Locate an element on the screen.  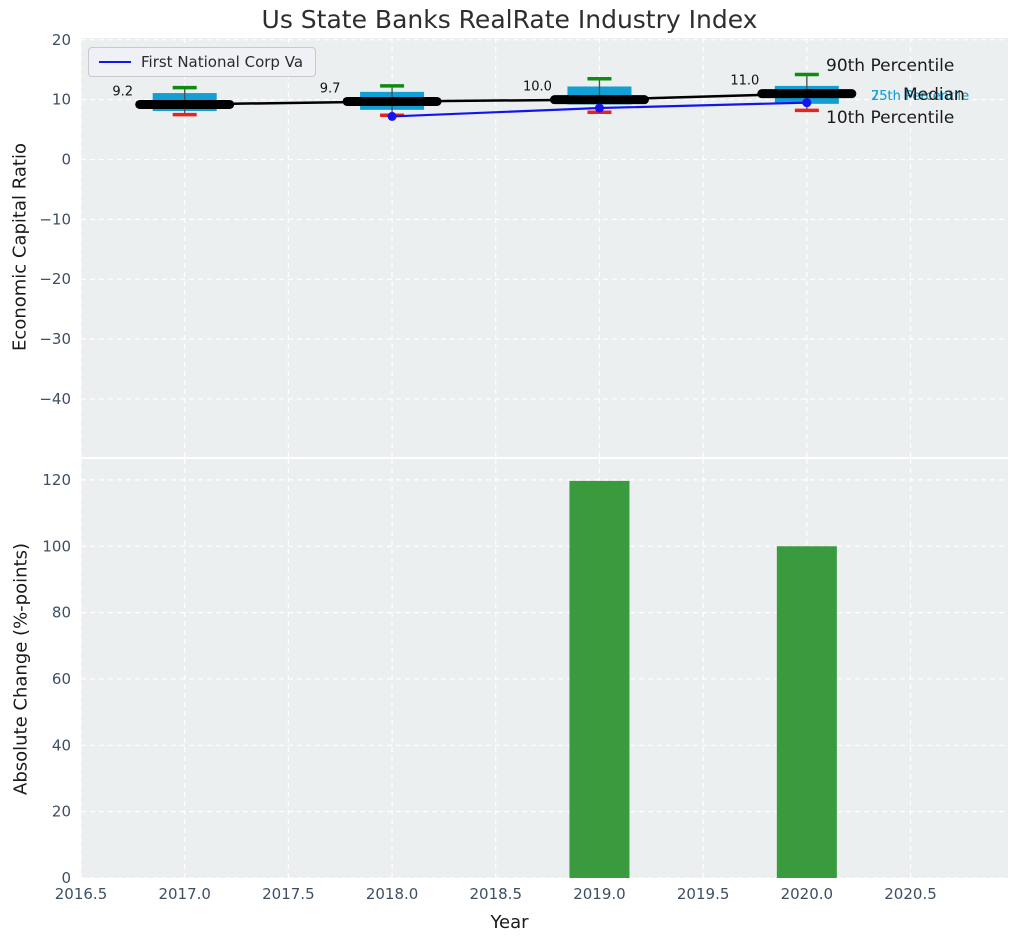
label-75th-percentile: 75th Percentile is located at coordinates (920, 96).